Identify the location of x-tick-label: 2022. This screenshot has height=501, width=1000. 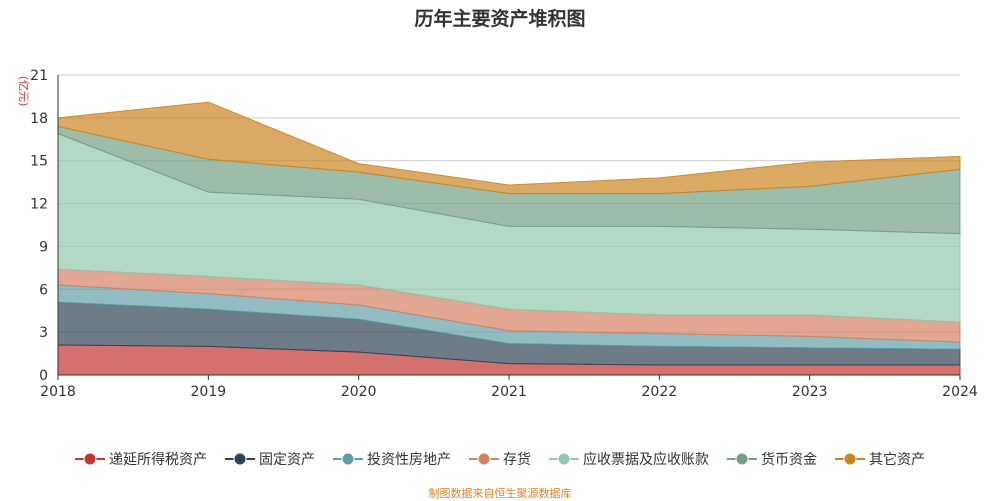
(660, 392).